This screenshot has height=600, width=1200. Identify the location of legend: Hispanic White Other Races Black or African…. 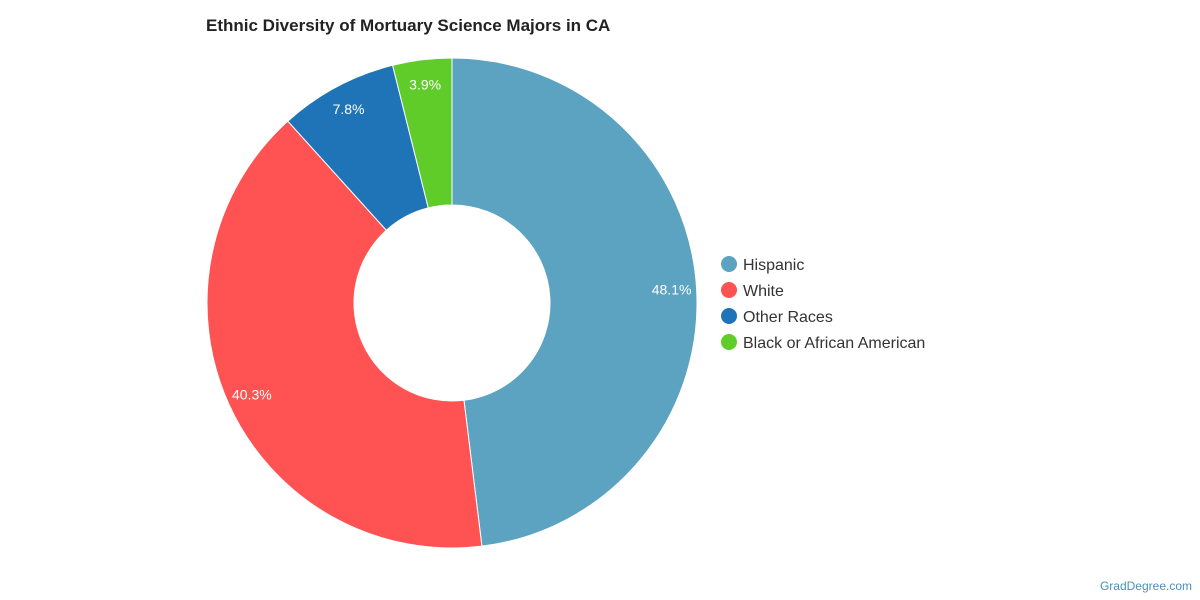
(823, 304).